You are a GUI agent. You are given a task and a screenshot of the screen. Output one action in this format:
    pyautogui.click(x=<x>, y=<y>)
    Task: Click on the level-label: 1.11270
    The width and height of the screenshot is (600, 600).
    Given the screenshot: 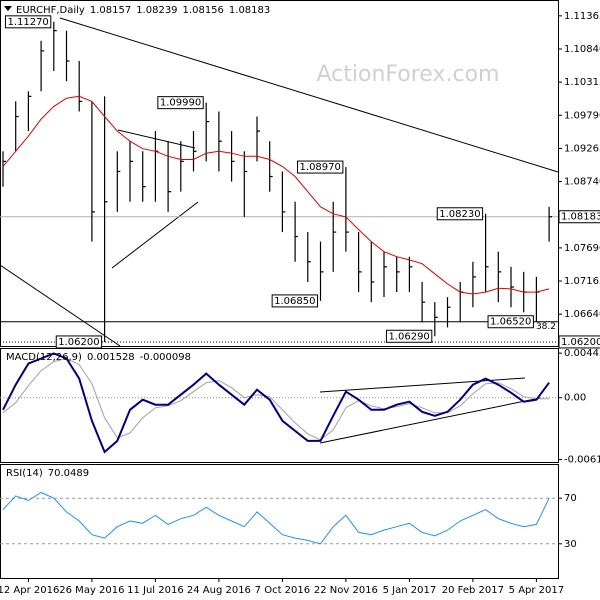 What is the action you would take?
    pyautogui.click(x=27, y=22)
    